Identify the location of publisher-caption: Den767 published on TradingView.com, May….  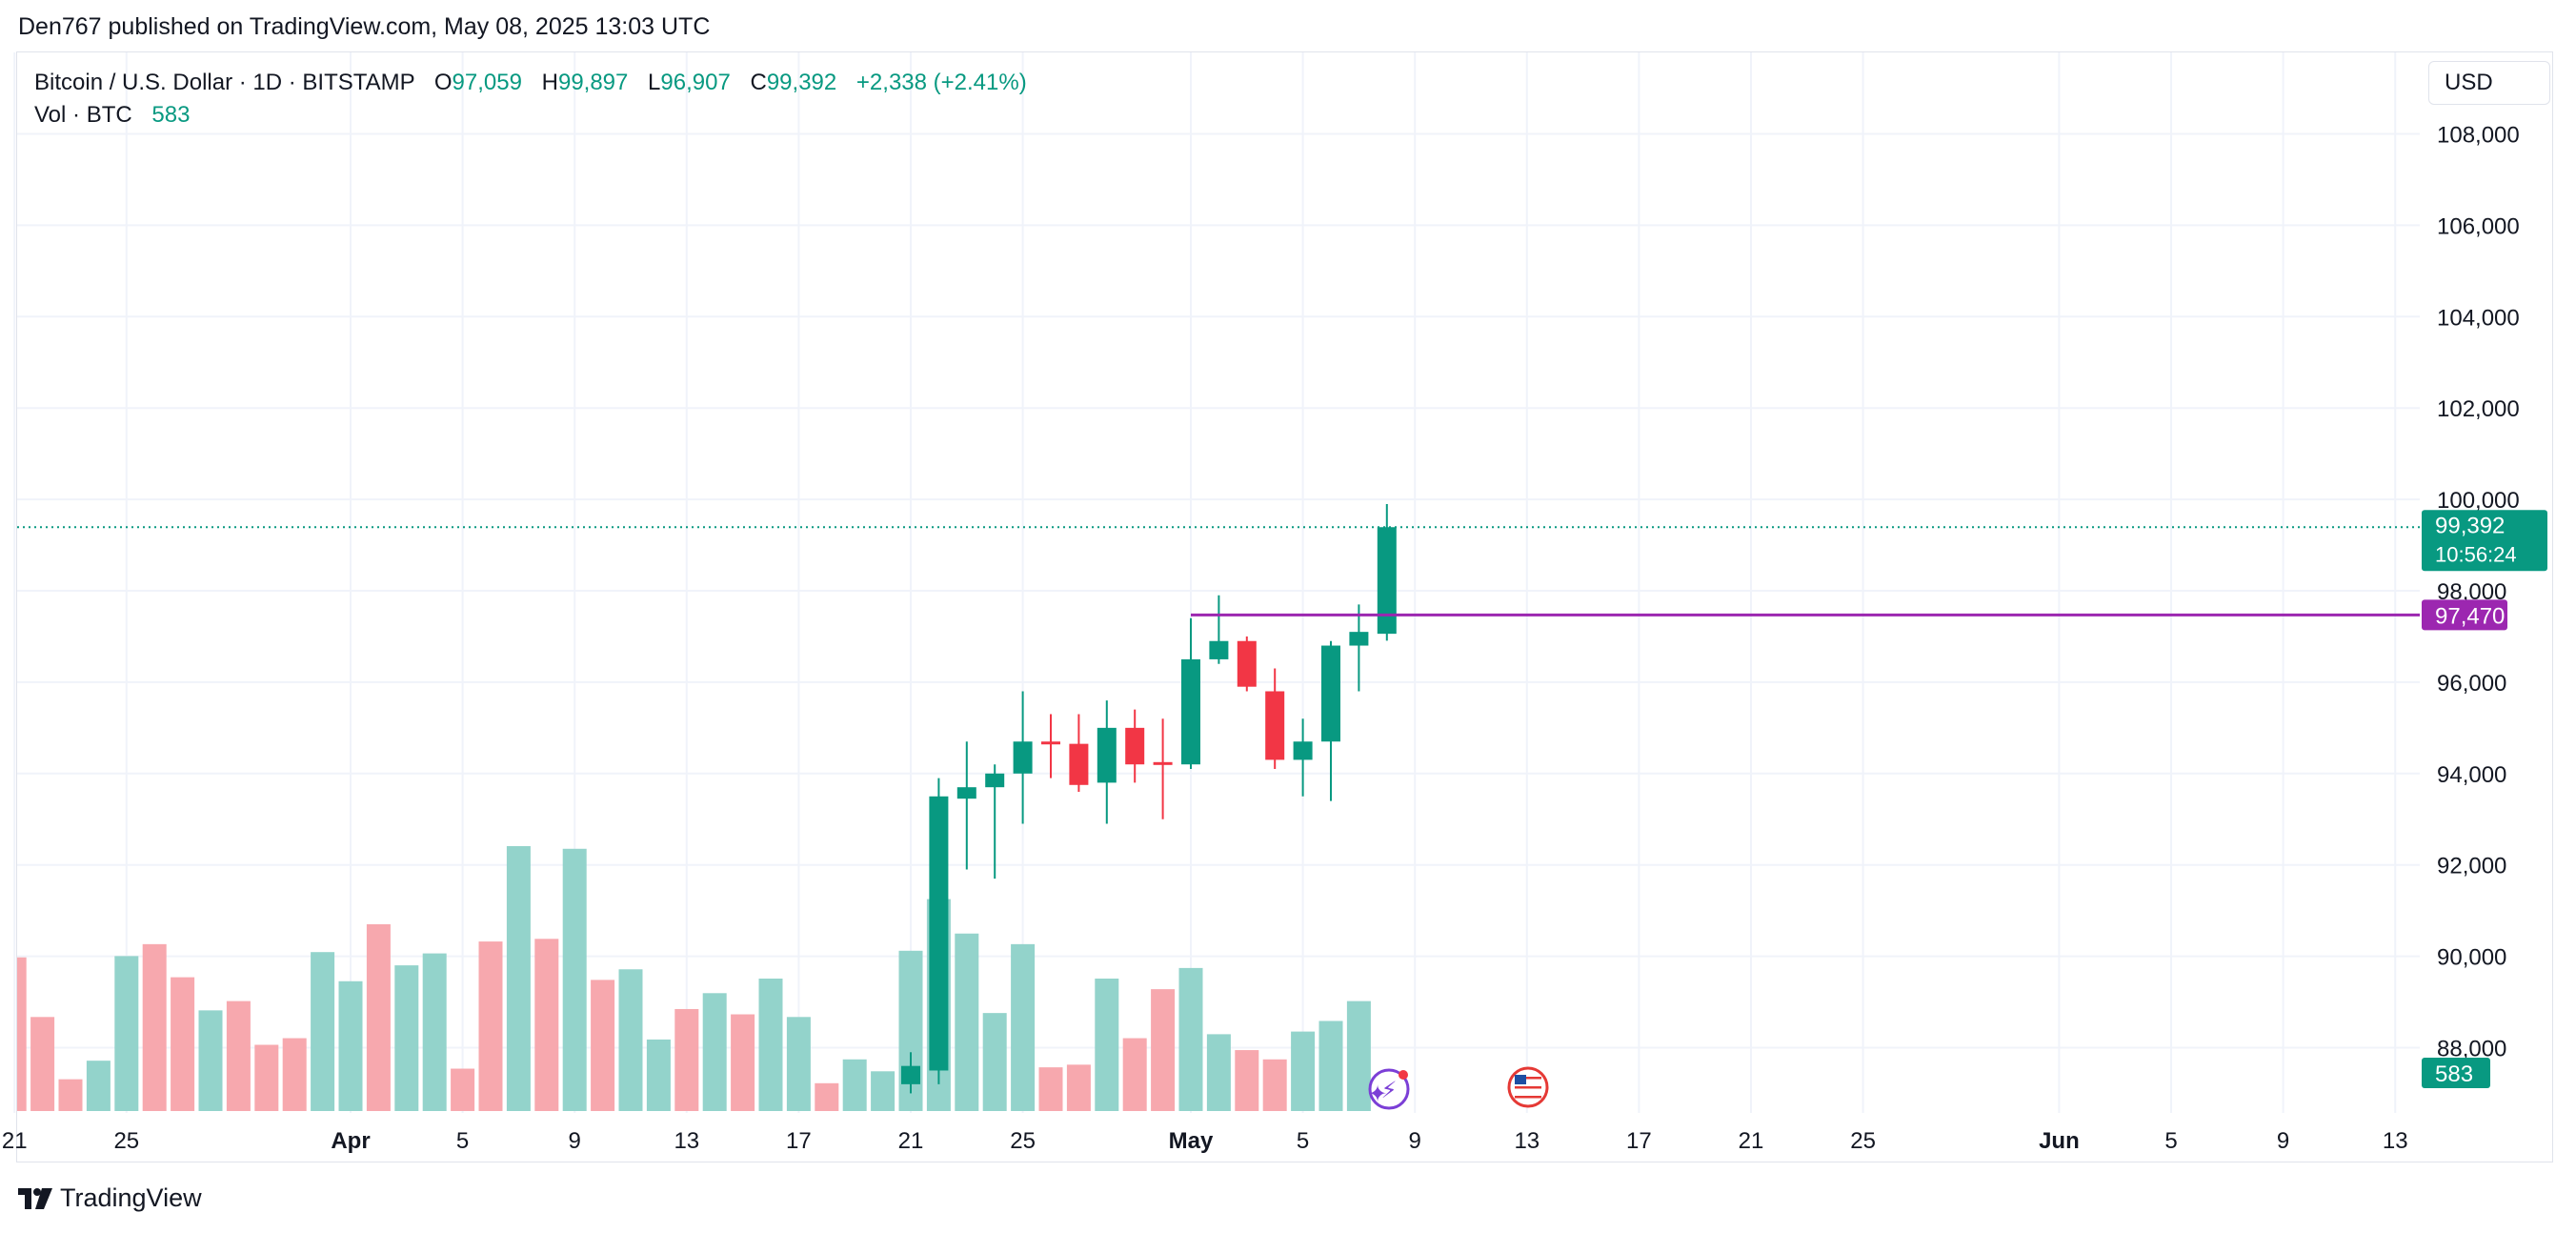
(365, 26).